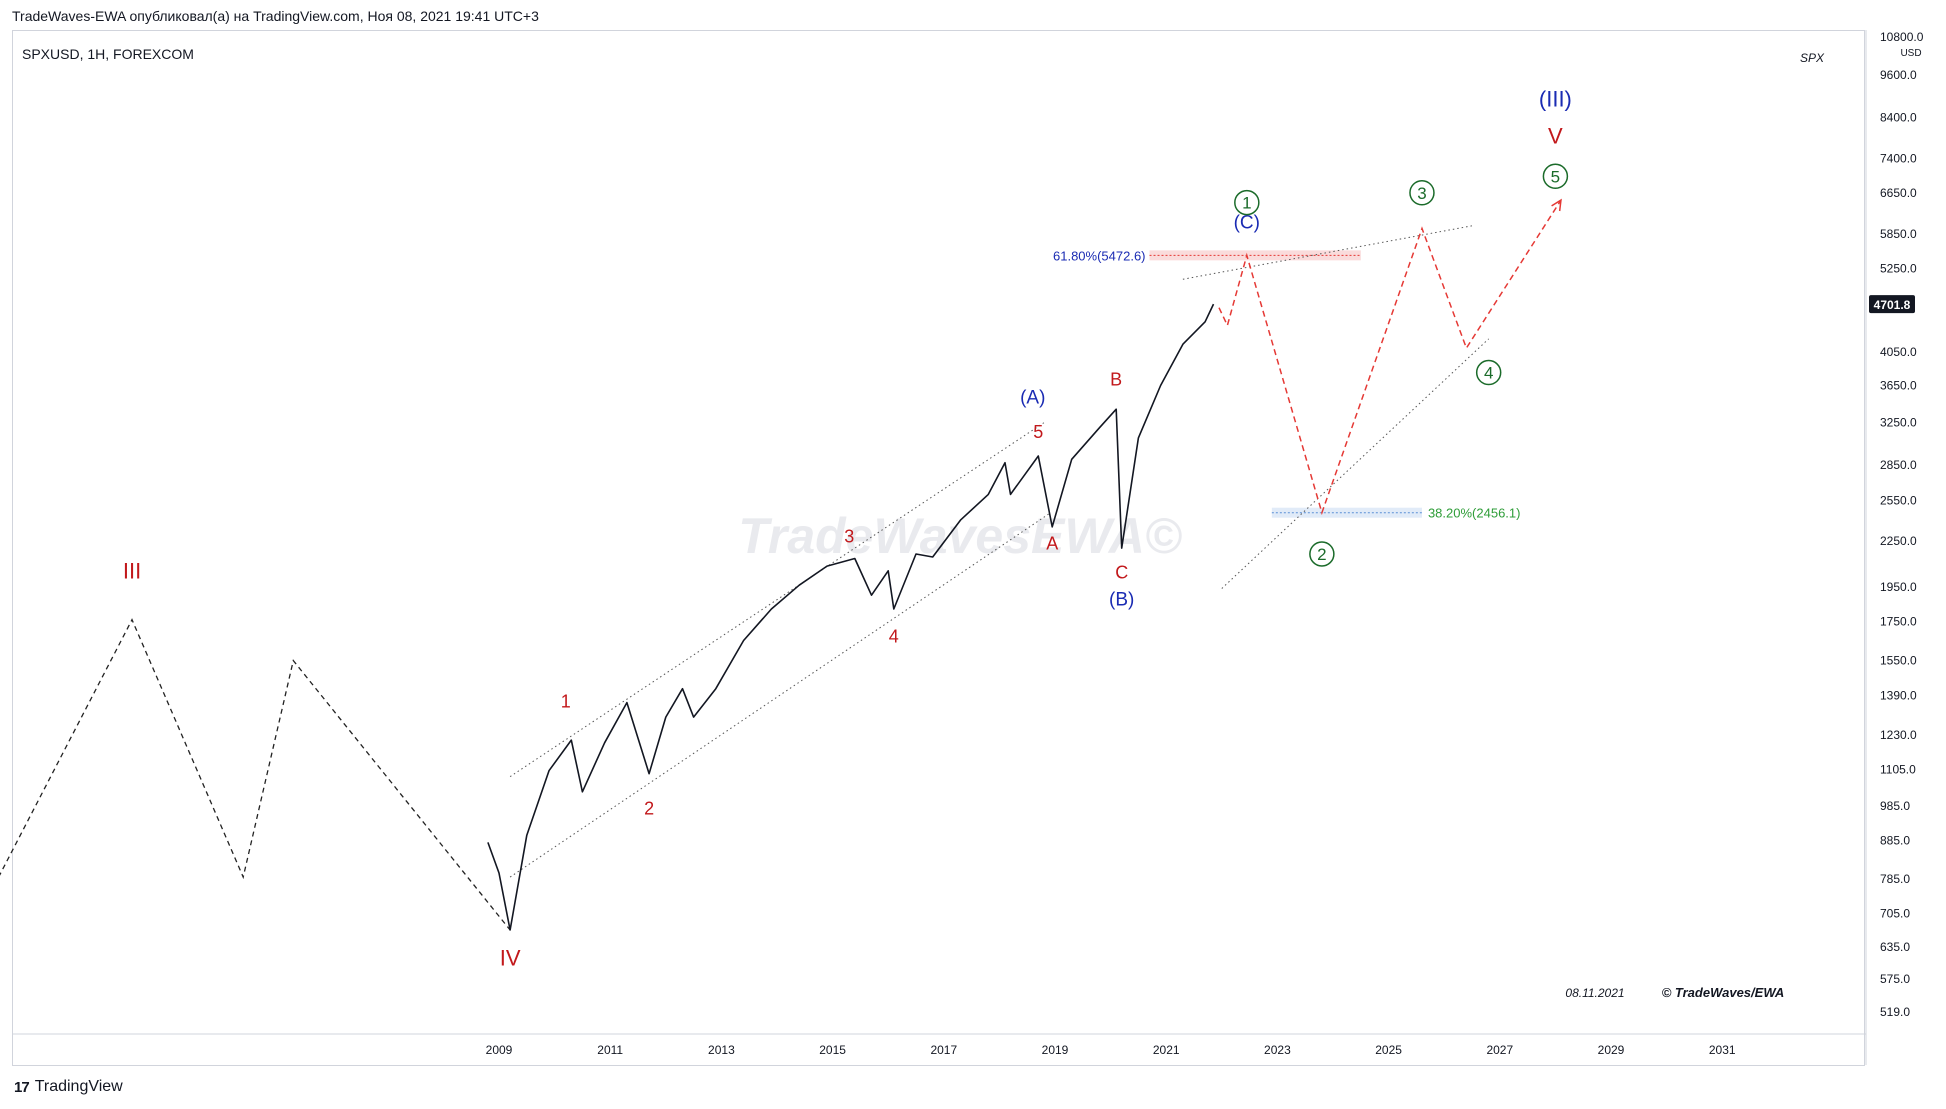  What do you see at coordinates (1898, 234) in the screenshot?
I see `y-tick-label-5: 5850.0` at bounding box center [1898, 234].